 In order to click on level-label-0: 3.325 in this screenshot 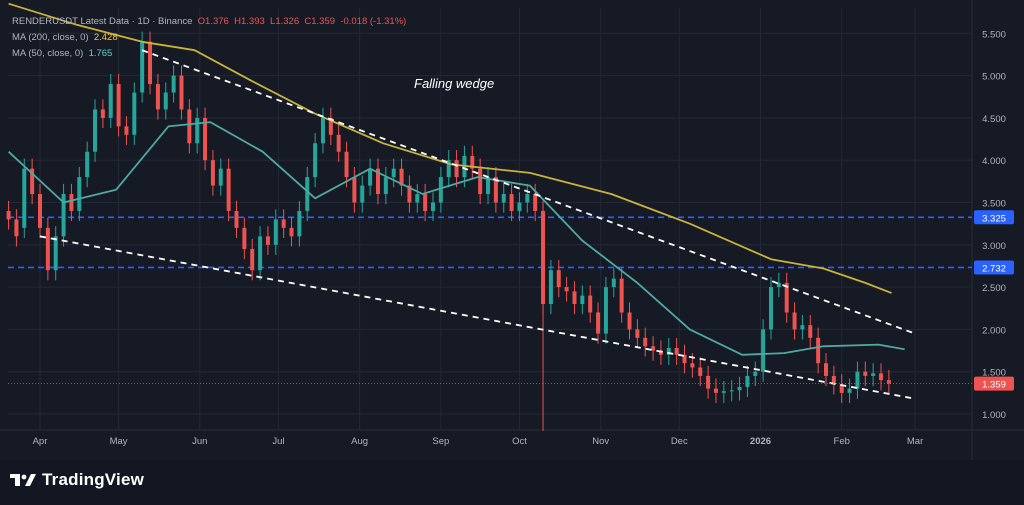, I will do `click(994, 218)`.